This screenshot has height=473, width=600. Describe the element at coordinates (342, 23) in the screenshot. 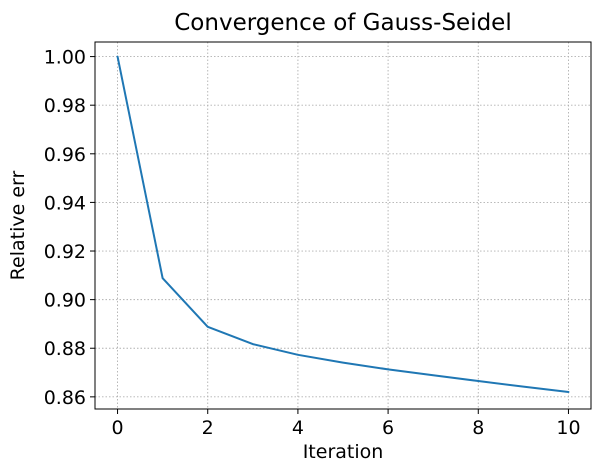

I see `chart-title: Convergence of Gauss-Seidel` at that location.